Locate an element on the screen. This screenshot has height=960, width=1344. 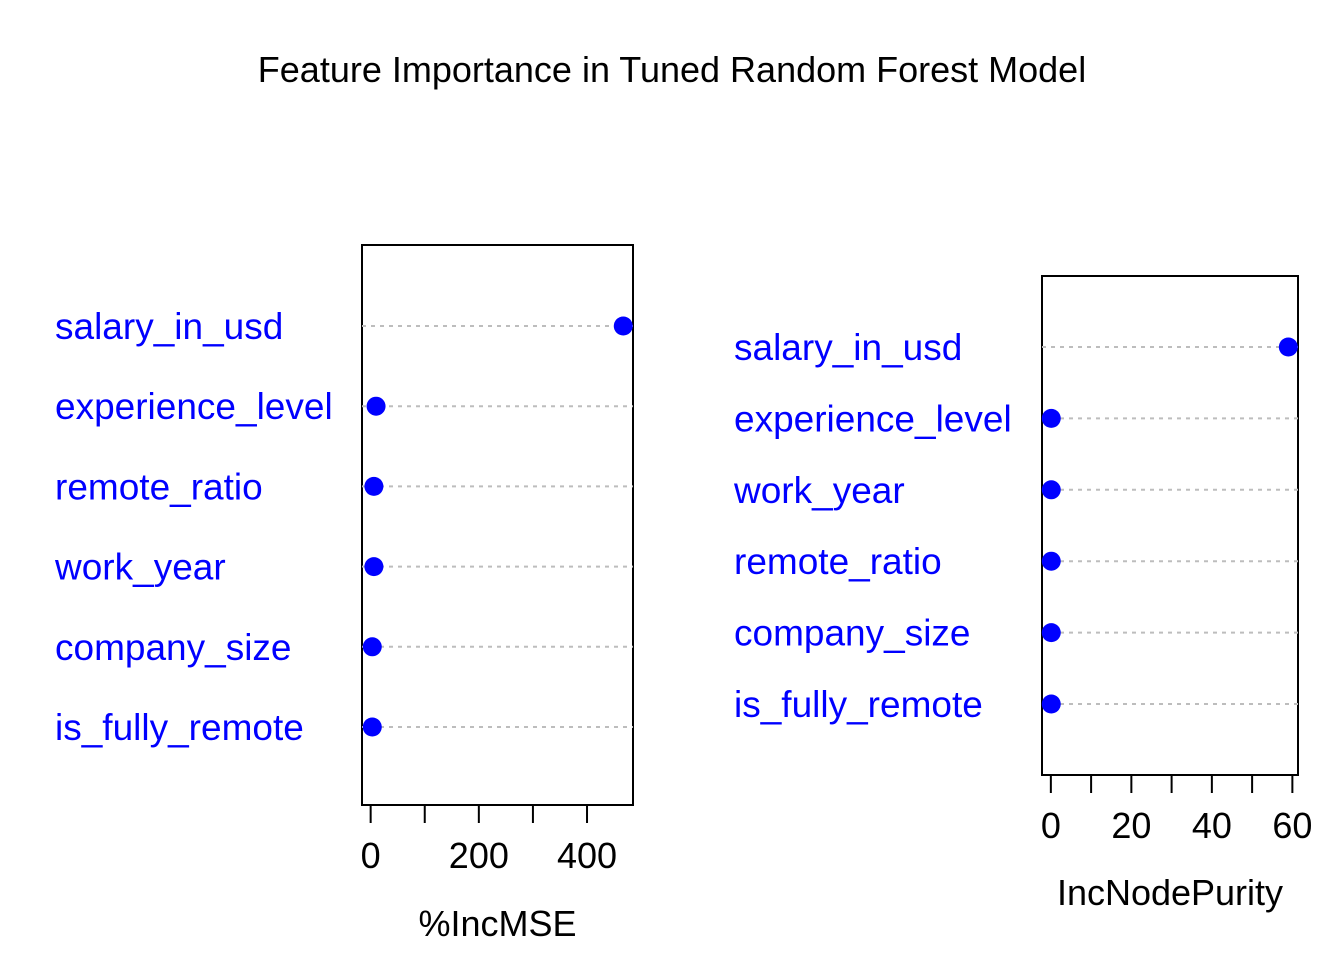
x-tick-label: 40 is located at coordinates (1212, 825).